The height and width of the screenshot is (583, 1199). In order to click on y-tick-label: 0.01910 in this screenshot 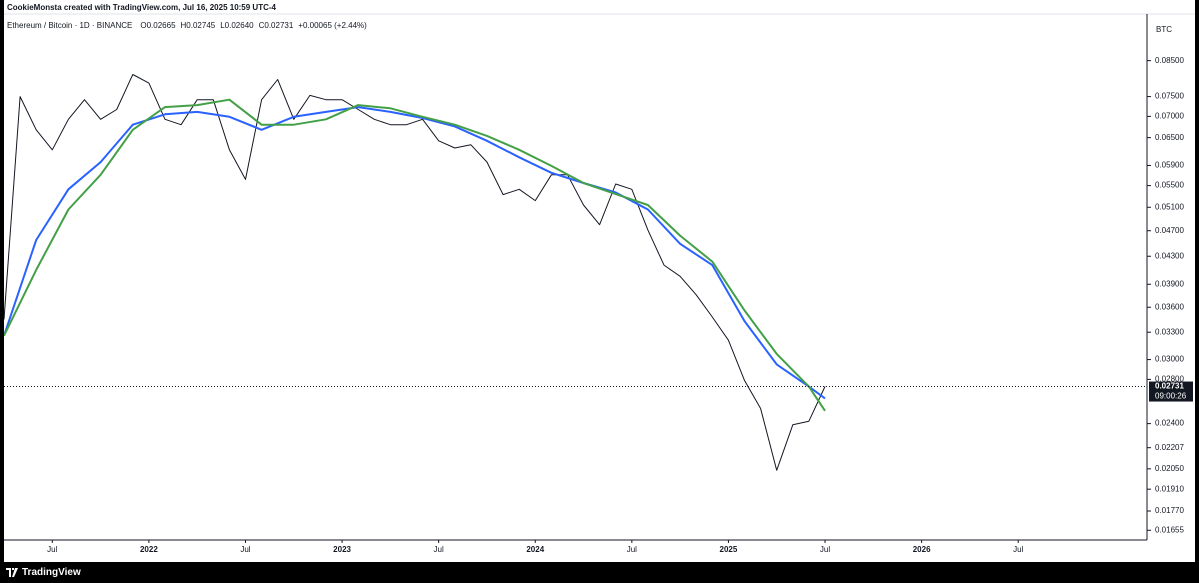, I will do `click(1169, 488)`.